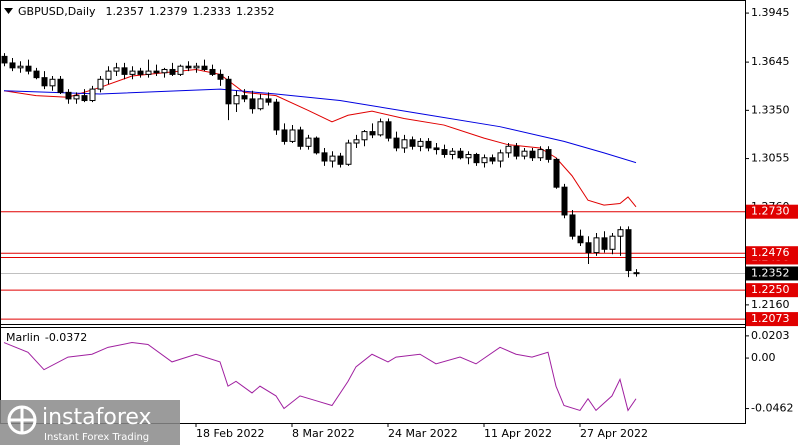  I want to click on y-tick-label: 1.3350, so click(770, 109).